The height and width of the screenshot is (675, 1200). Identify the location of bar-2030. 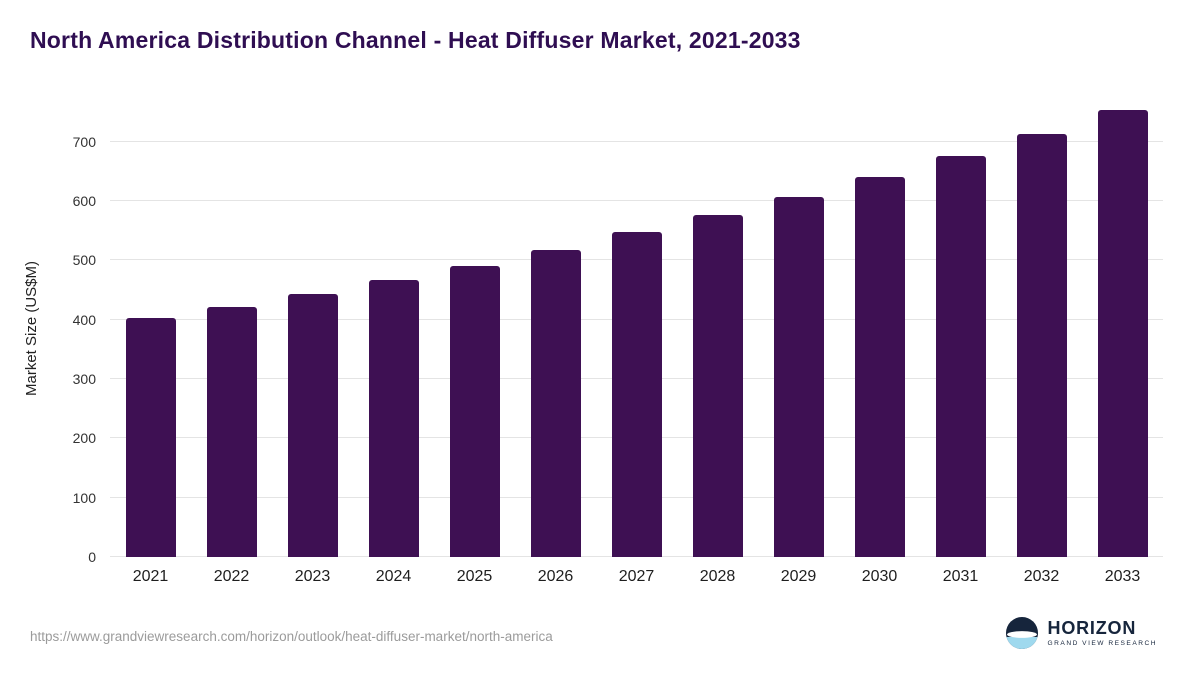
(879, 367).